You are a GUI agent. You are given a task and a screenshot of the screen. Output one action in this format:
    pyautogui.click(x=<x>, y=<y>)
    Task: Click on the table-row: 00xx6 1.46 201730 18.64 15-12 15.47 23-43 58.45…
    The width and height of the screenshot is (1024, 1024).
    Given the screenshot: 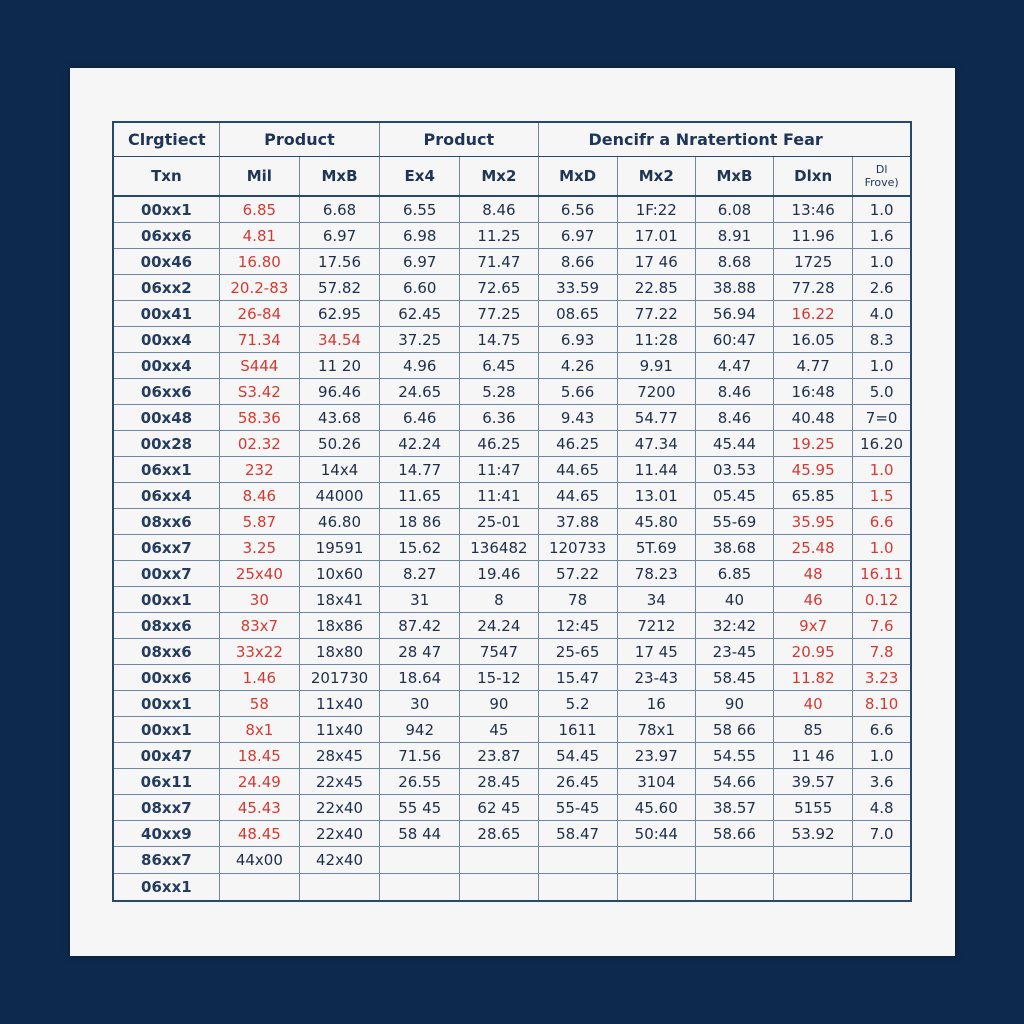 What is the action you would take?
    pyautogui.click(x=512, y=677)
    